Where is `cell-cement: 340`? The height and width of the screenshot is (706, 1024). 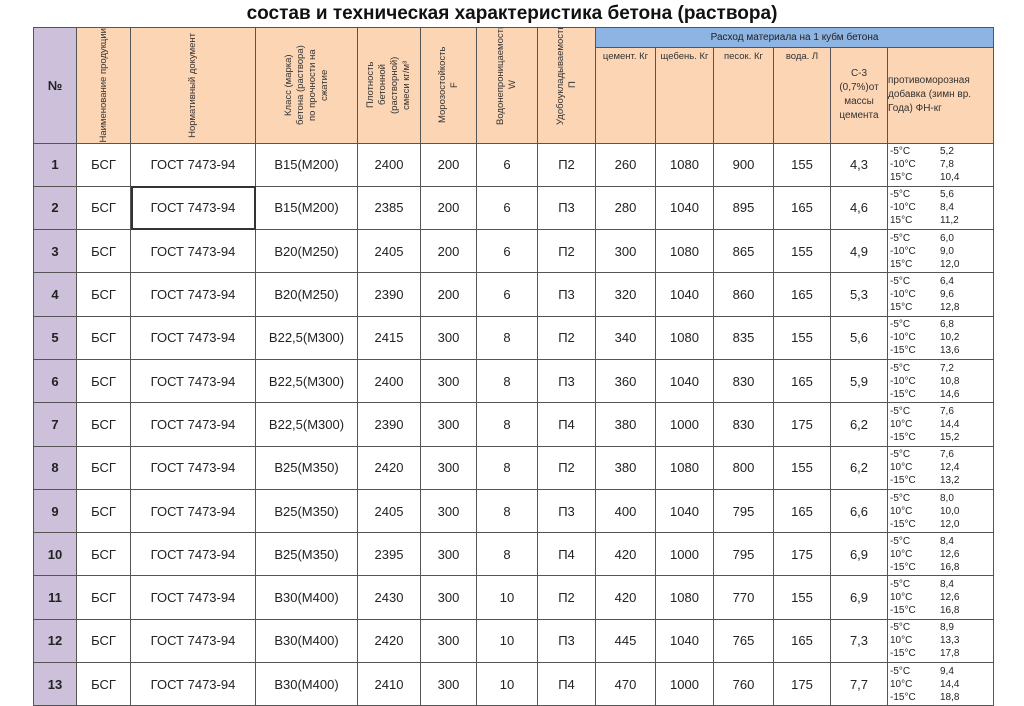
cell-cement: 340 is located at coordinates (625, 338).